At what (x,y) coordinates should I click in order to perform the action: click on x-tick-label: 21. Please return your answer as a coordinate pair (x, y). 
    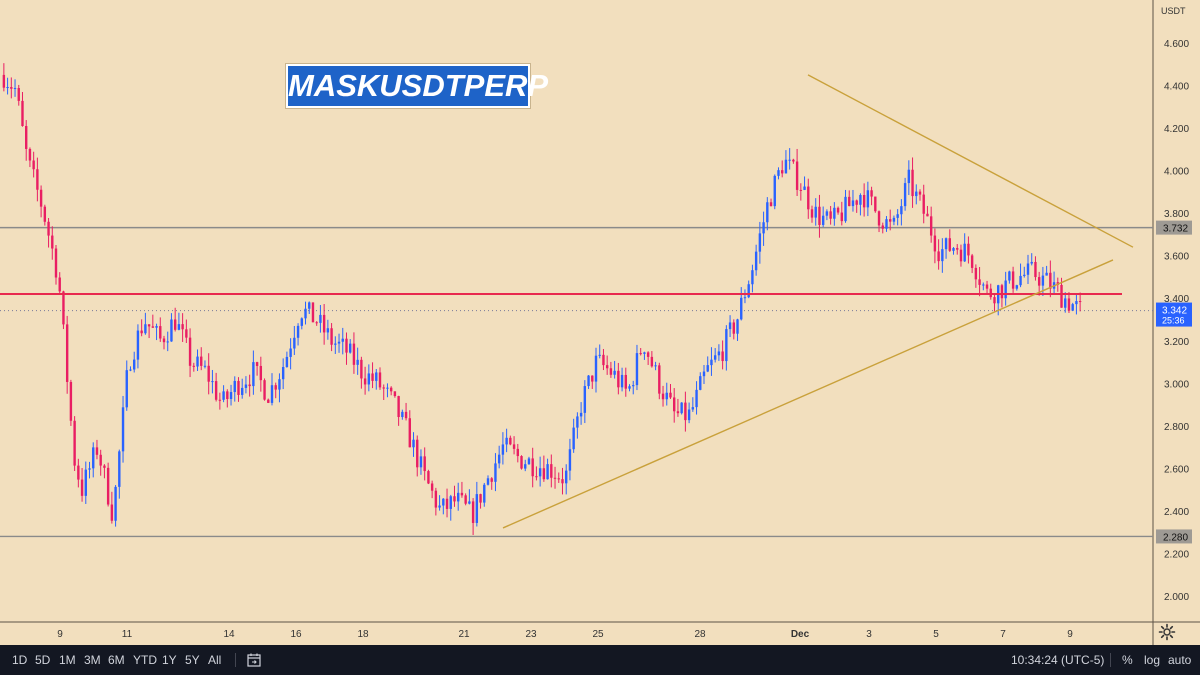
    Looking at the image, I should click on (464, 634).